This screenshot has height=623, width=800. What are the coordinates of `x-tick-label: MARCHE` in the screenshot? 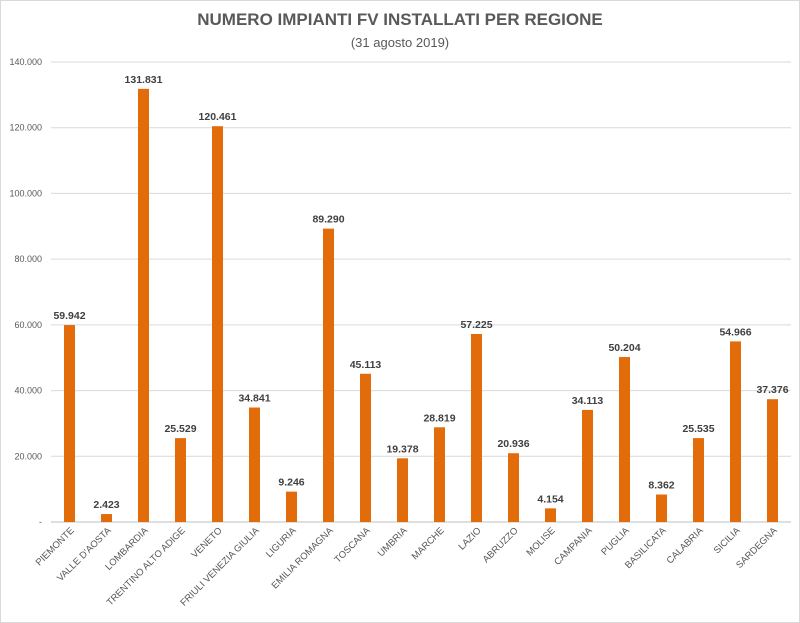 It's located at (428, 543).